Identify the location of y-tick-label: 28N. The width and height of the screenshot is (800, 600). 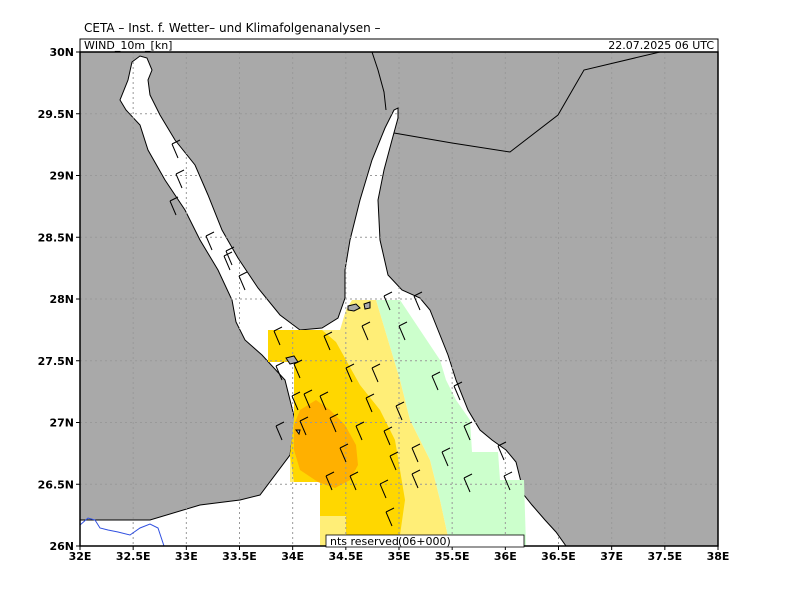
(61, 299).